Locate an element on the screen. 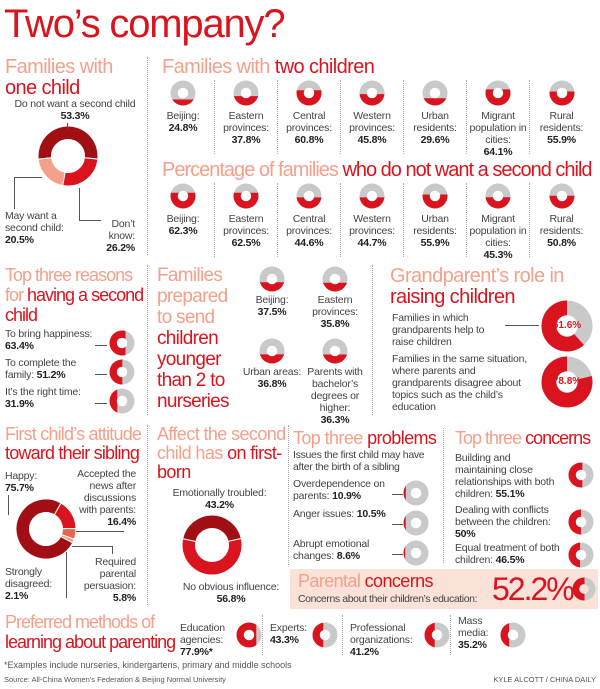  heading-part: Families prepared to send is located at coordinates (192, 296).